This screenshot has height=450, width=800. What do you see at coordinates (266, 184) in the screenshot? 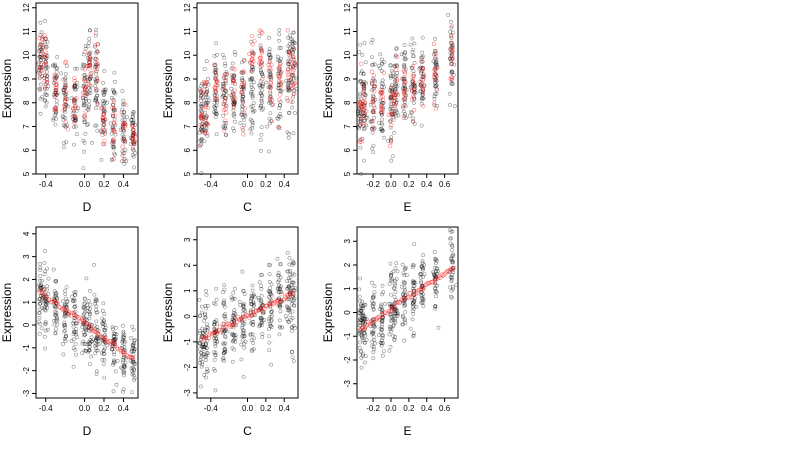
I see `x-tick-label: 0.2` at bounding box center [266, 184].